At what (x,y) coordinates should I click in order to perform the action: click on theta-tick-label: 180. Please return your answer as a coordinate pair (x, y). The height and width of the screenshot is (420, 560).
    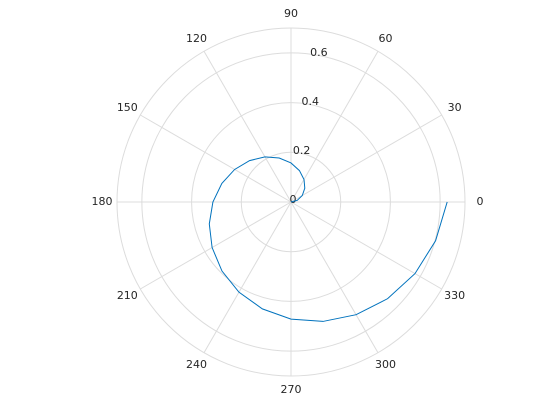
    Looking at the image, I should click on (102, 201).